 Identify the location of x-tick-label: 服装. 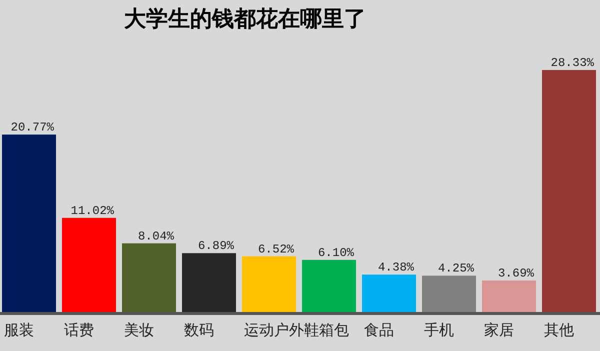
(19, 330).